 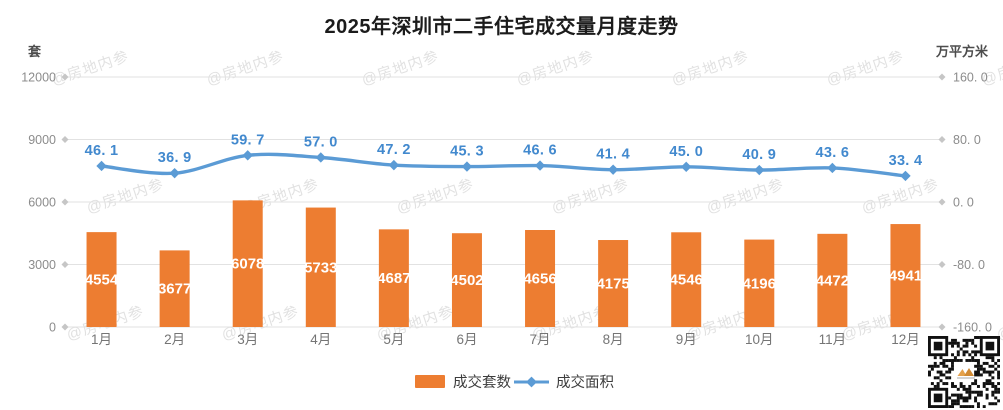 I want to click on legend-bar-swatch, so click(x=430, y=381).